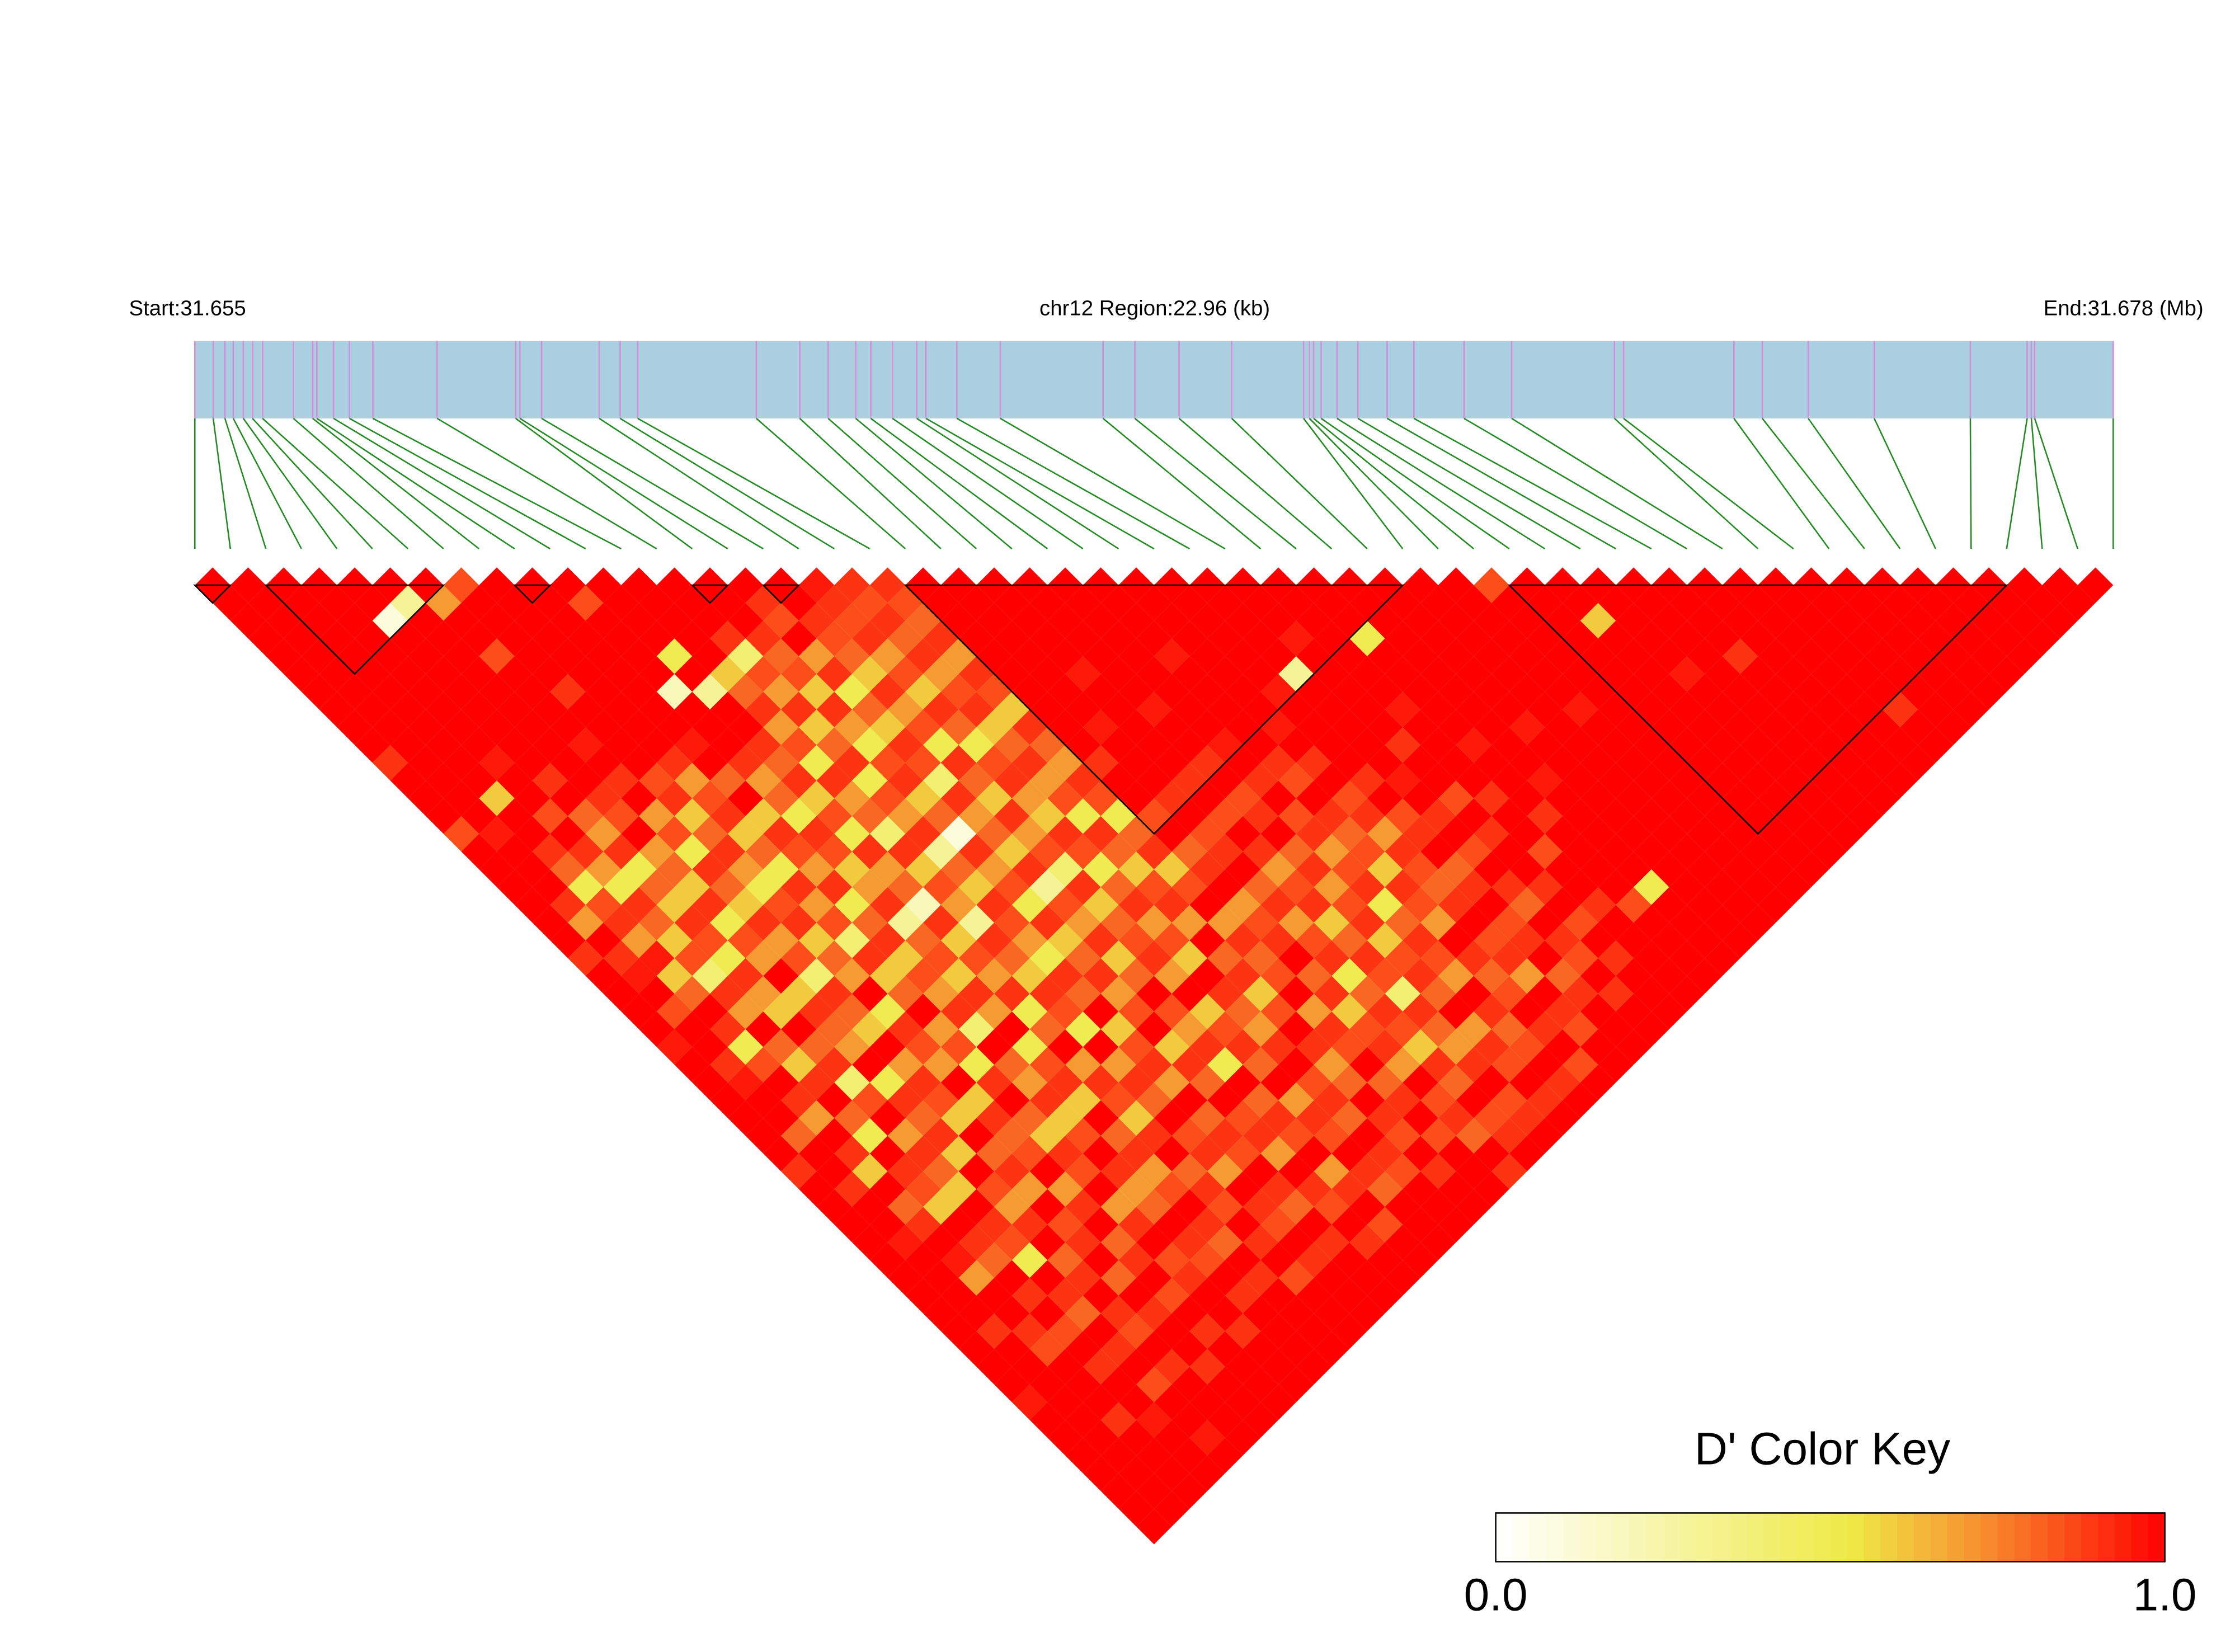 The width and height of the screenshot is (2235, 1652). Describe the element at coordinates (1757, 710) in the screenshot. I see `haplotype-block` at that location.